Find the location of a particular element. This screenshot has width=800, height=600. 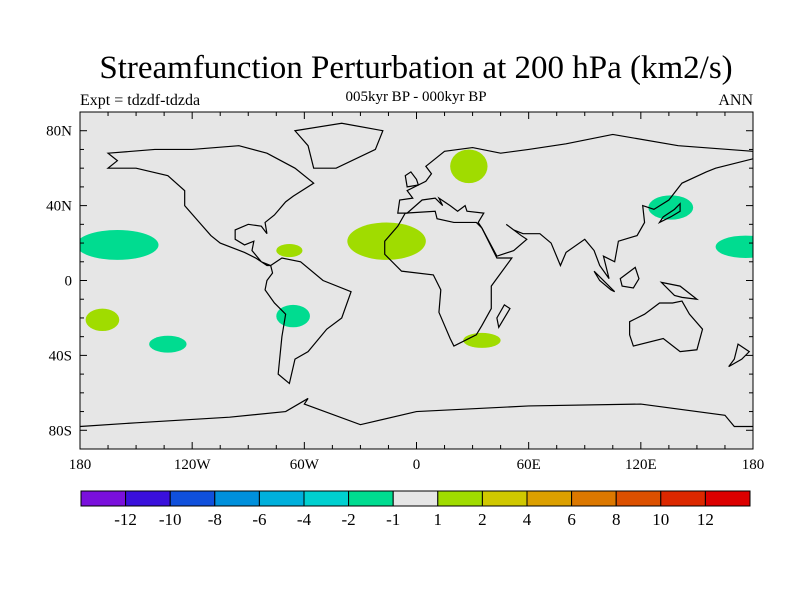

experiment-label: Expt = tdzdf-tdzda is located at coordinates (140, 100).